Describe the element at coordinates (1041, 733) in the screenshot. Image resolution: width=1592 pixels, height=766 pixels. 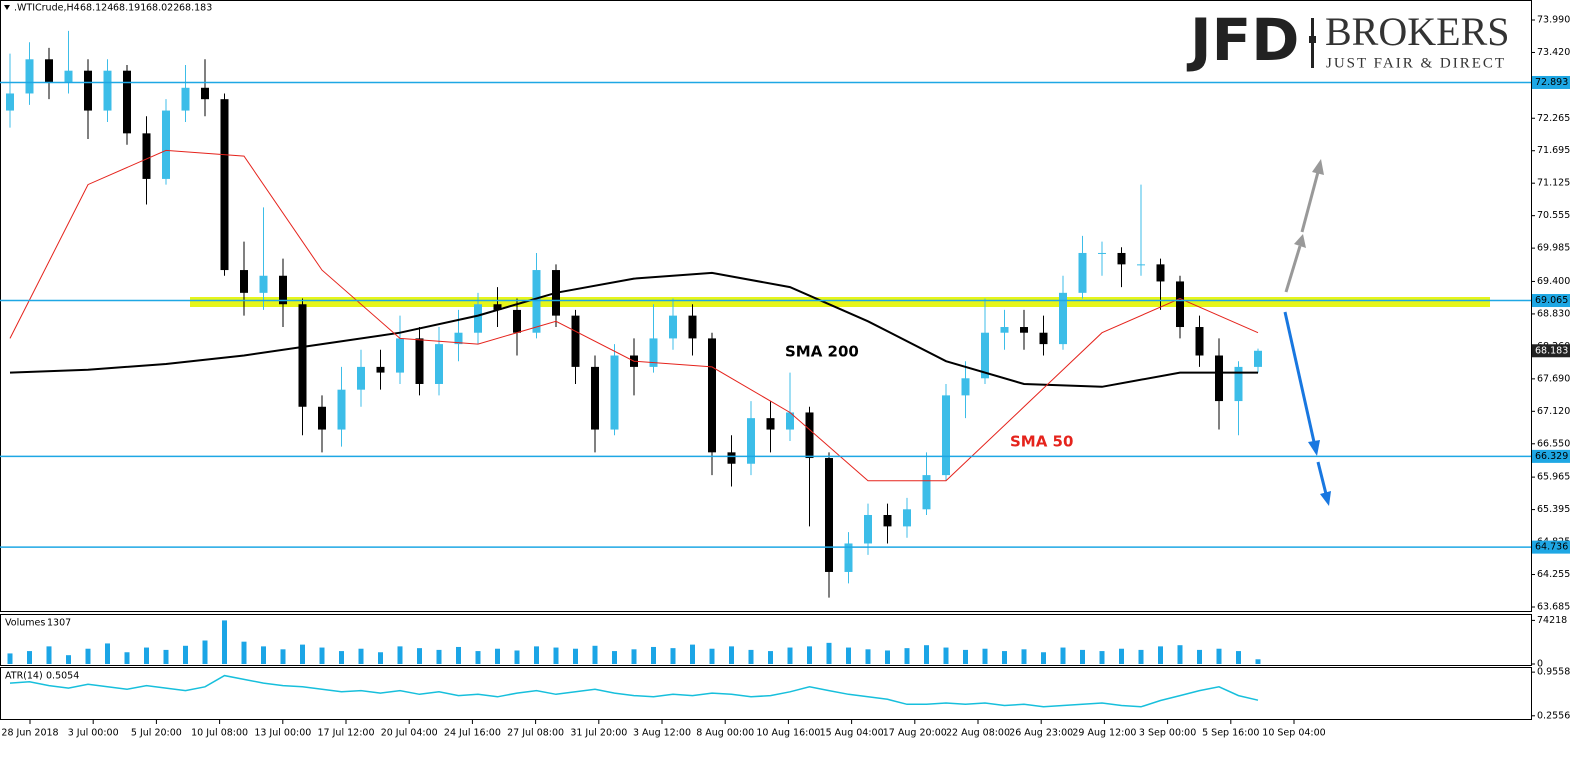
I see `x-tick-label: 26 Aug 23:00` at that location.